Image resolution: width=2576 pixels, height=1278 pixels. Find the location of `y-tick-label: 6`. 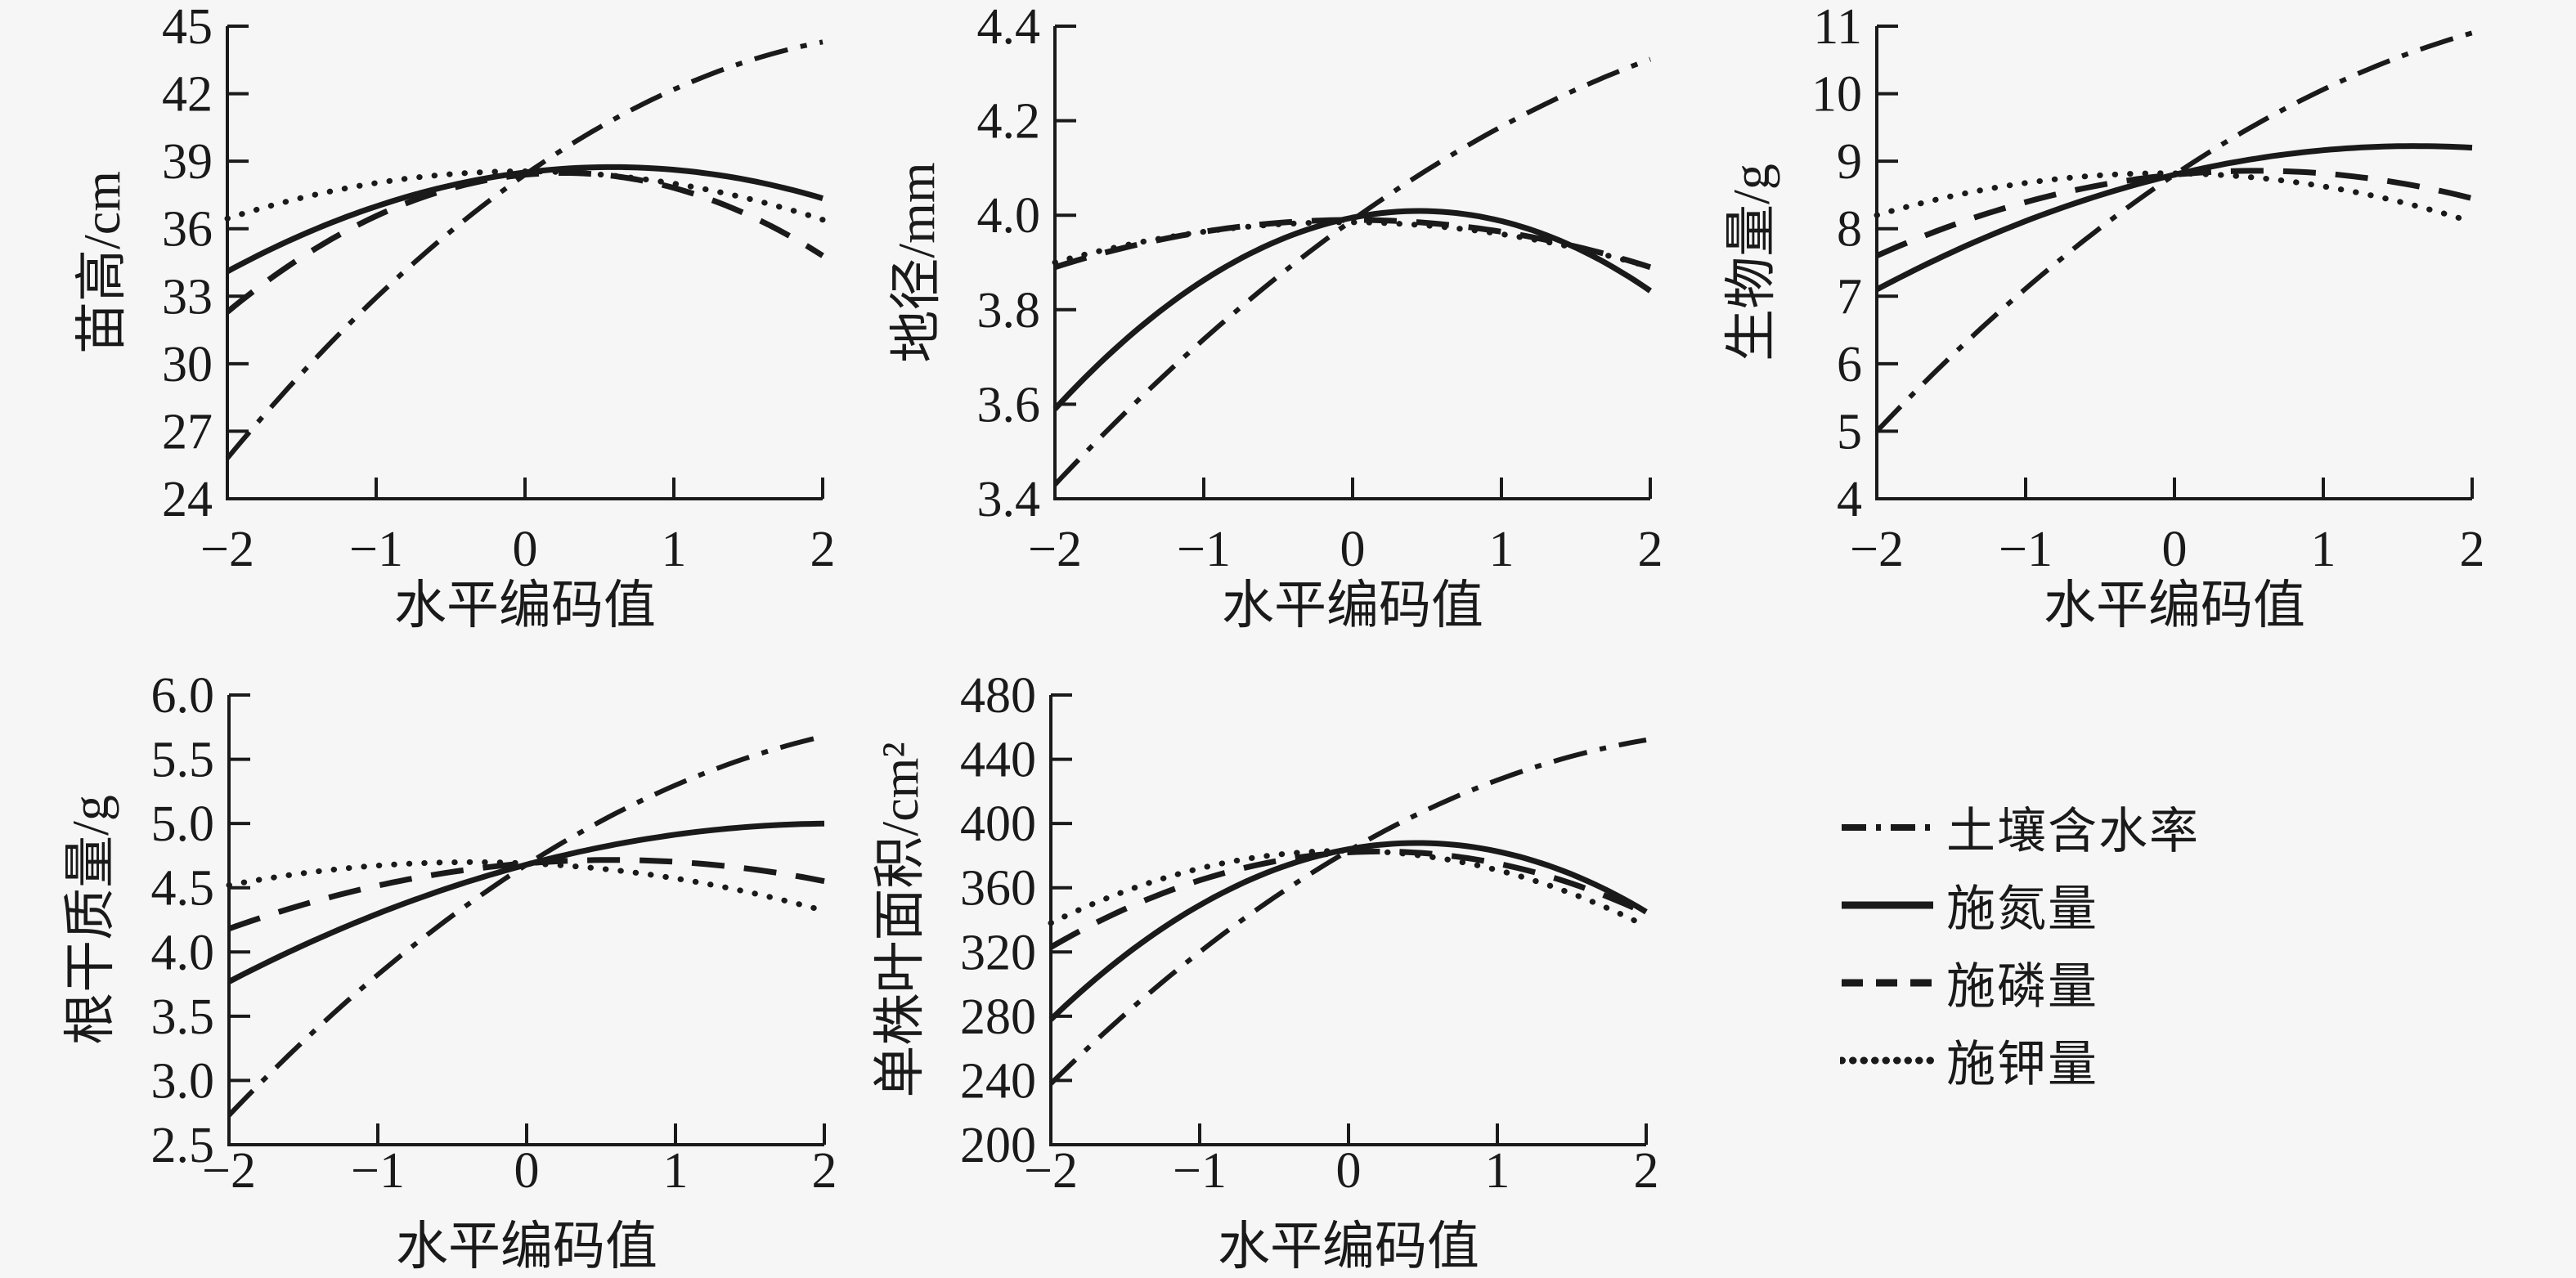

y-tick-label: 6 is located at coordinates (1850, 364).